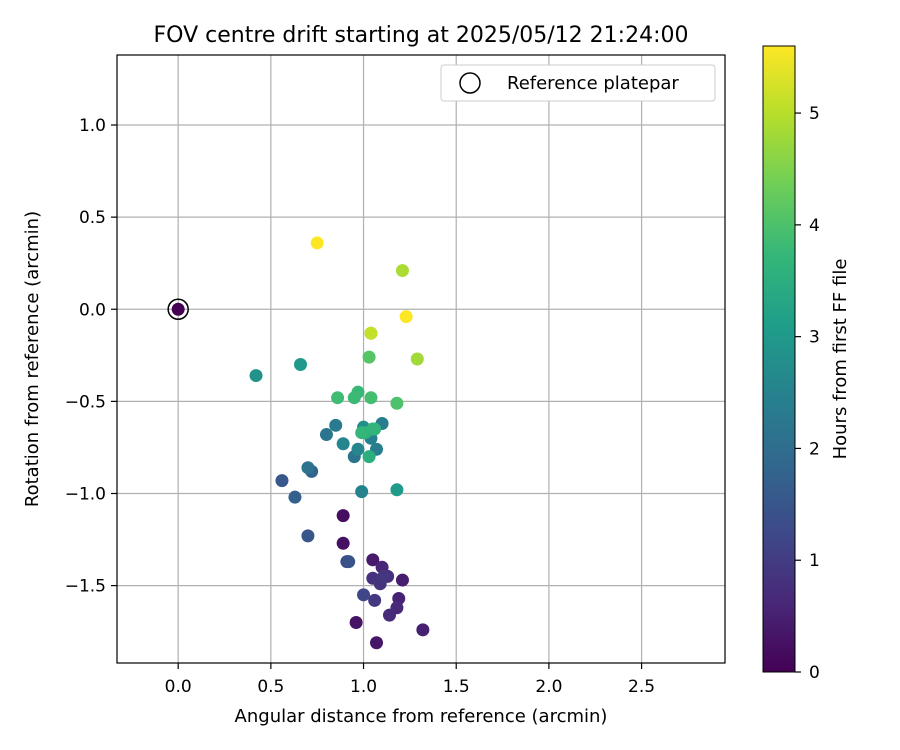  What do you see at coordinates (270, 687) in the screenshot?
I see `x-tick-label: 0.5` at bounding box center [270, 687].